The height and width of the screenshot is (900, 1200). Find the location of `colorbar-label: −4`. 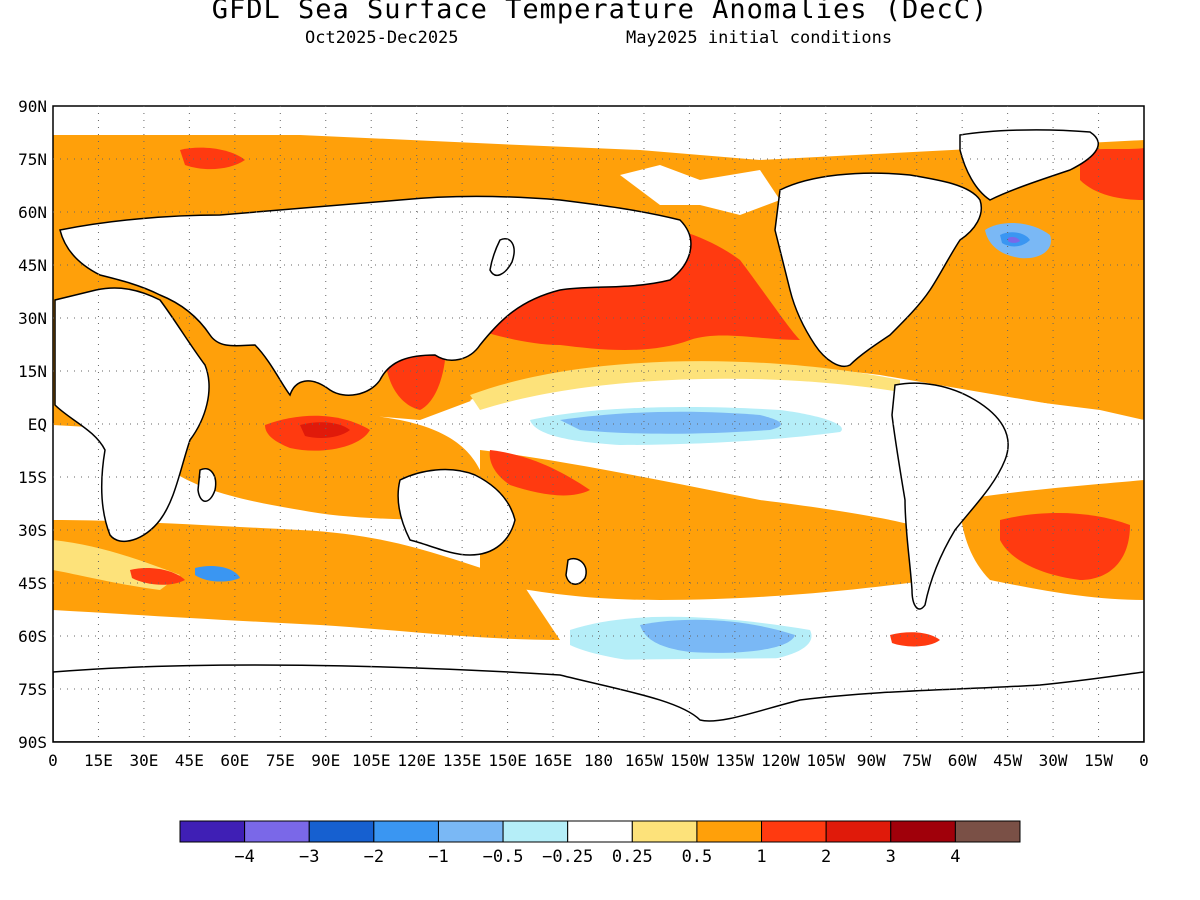

colorbar-label: −4 is located at coordinates (244, 857).